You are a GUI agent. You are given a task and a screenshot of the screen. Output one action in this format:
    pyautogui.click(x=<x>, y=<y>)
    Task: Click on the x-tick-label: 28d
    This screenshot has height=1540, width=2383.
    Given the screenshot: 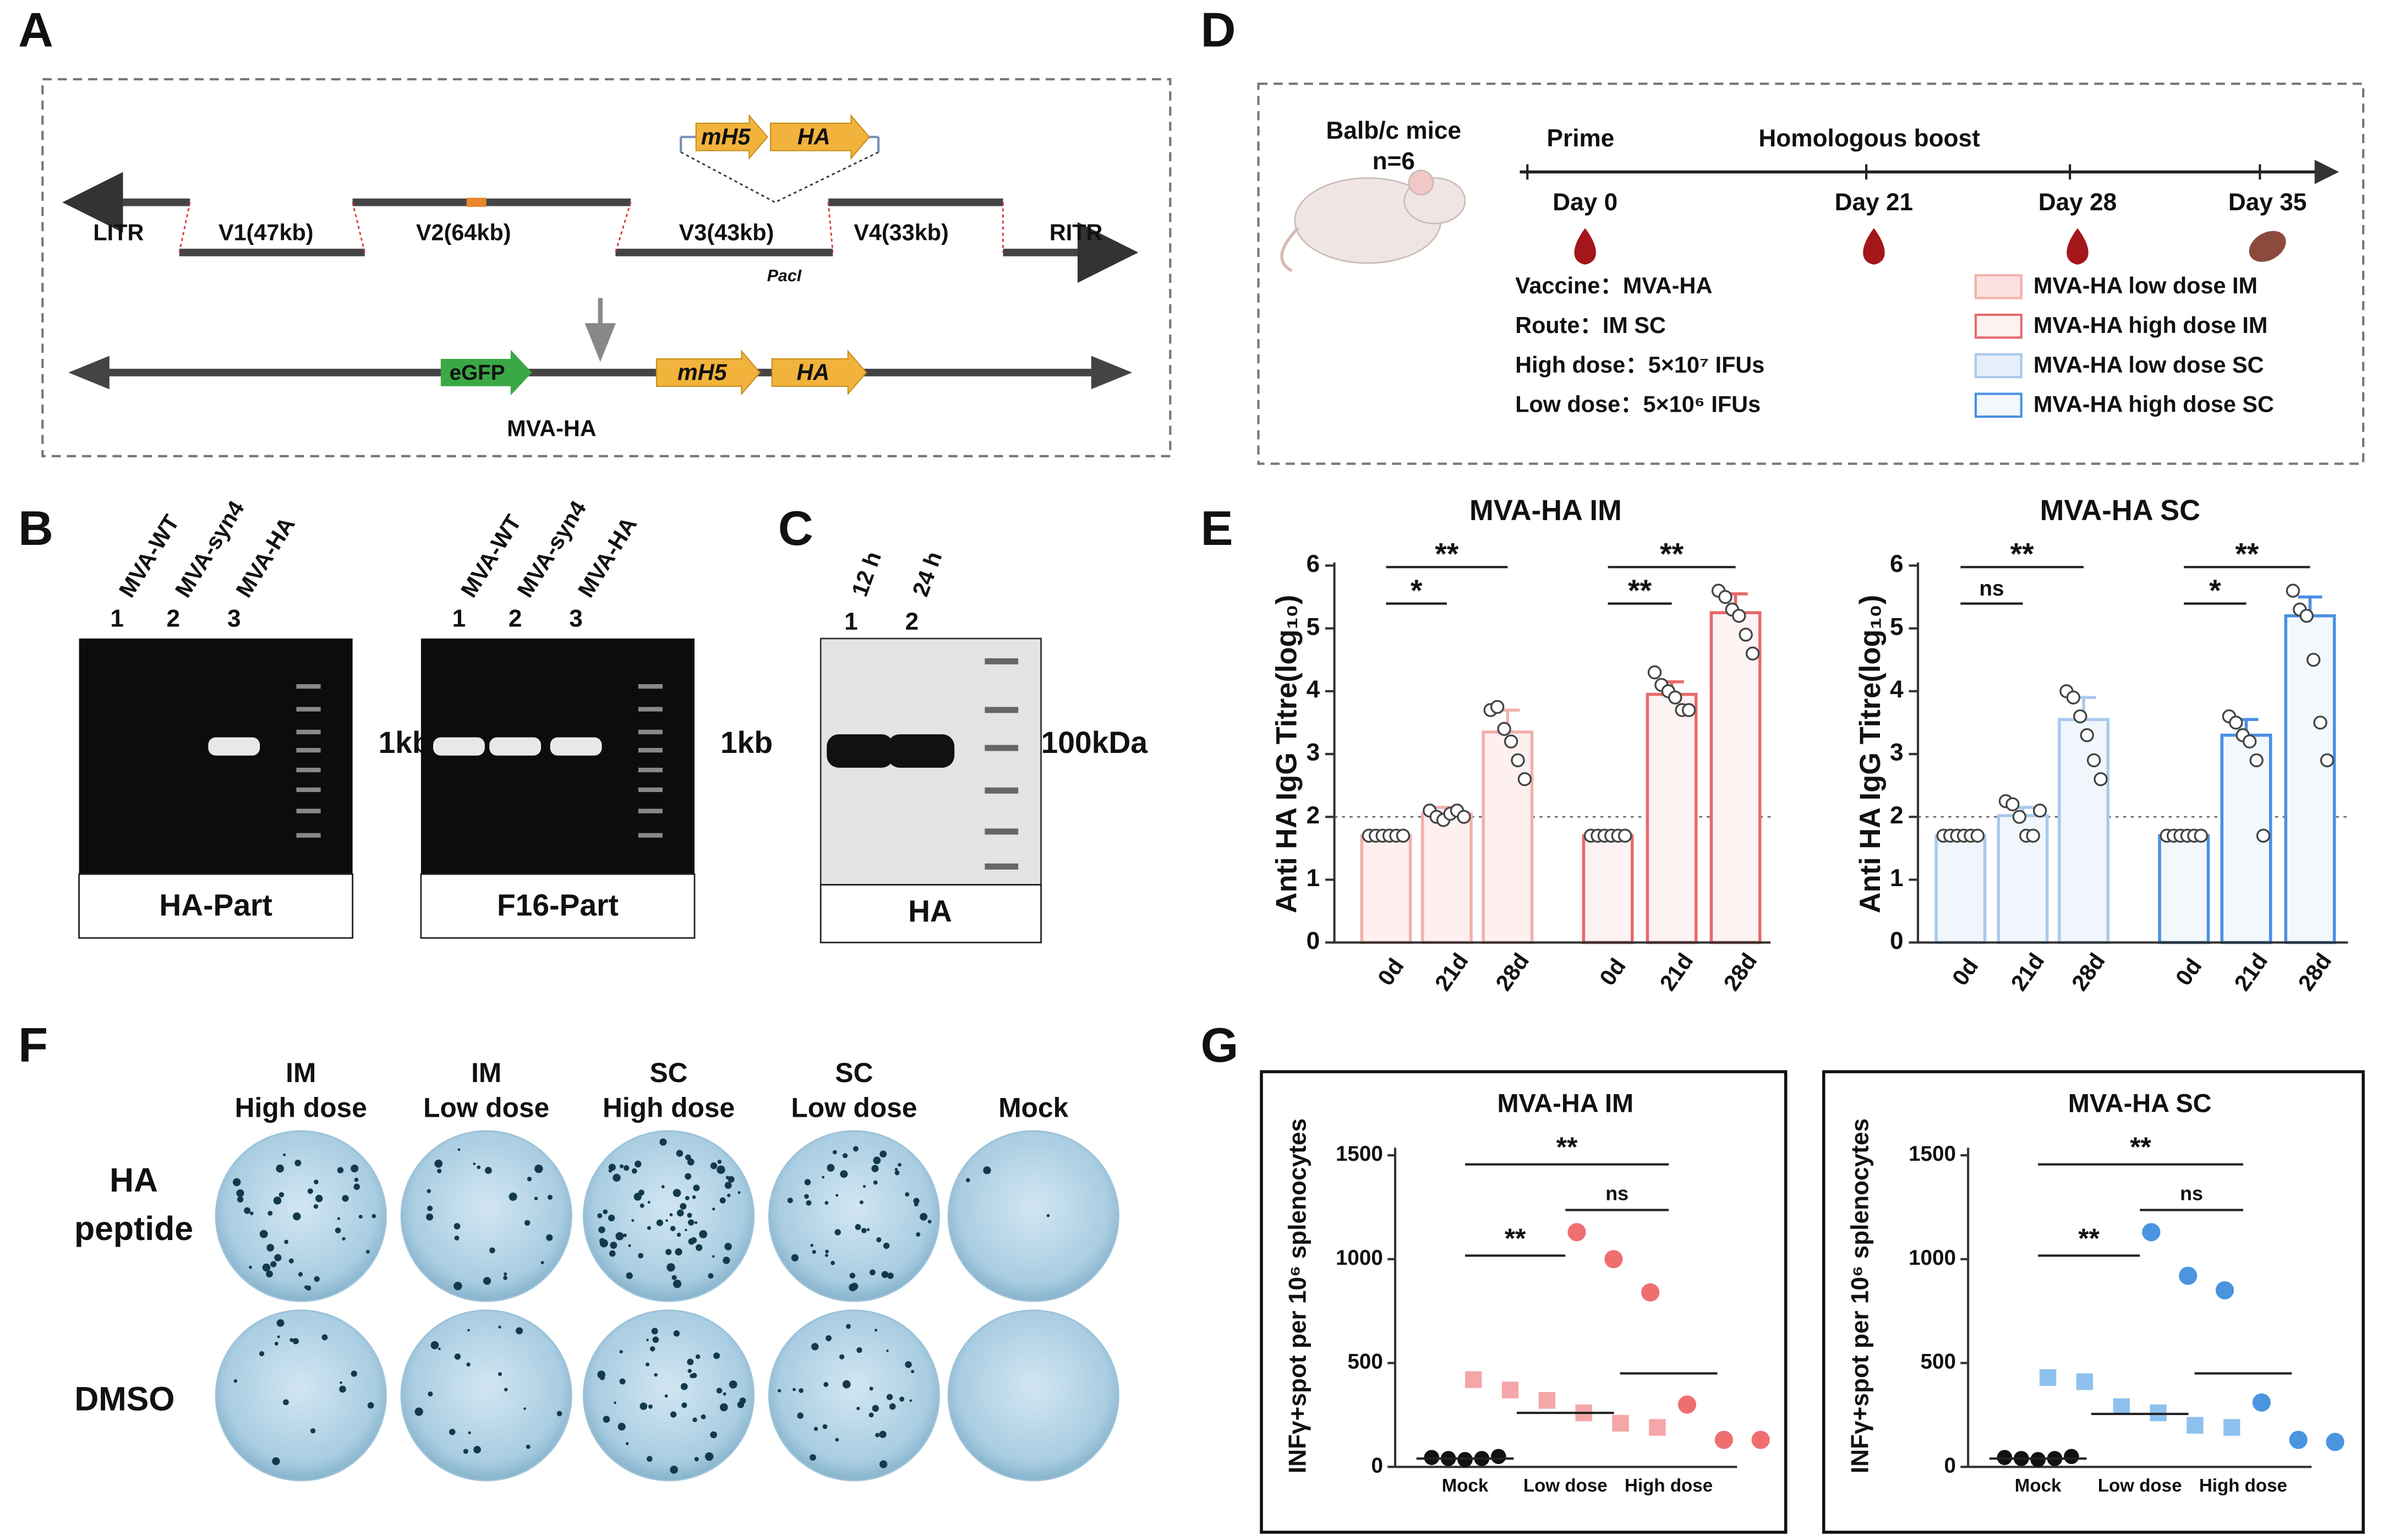 What is the action you would take?
    pyautogui.click(x=1740, y=972)
    